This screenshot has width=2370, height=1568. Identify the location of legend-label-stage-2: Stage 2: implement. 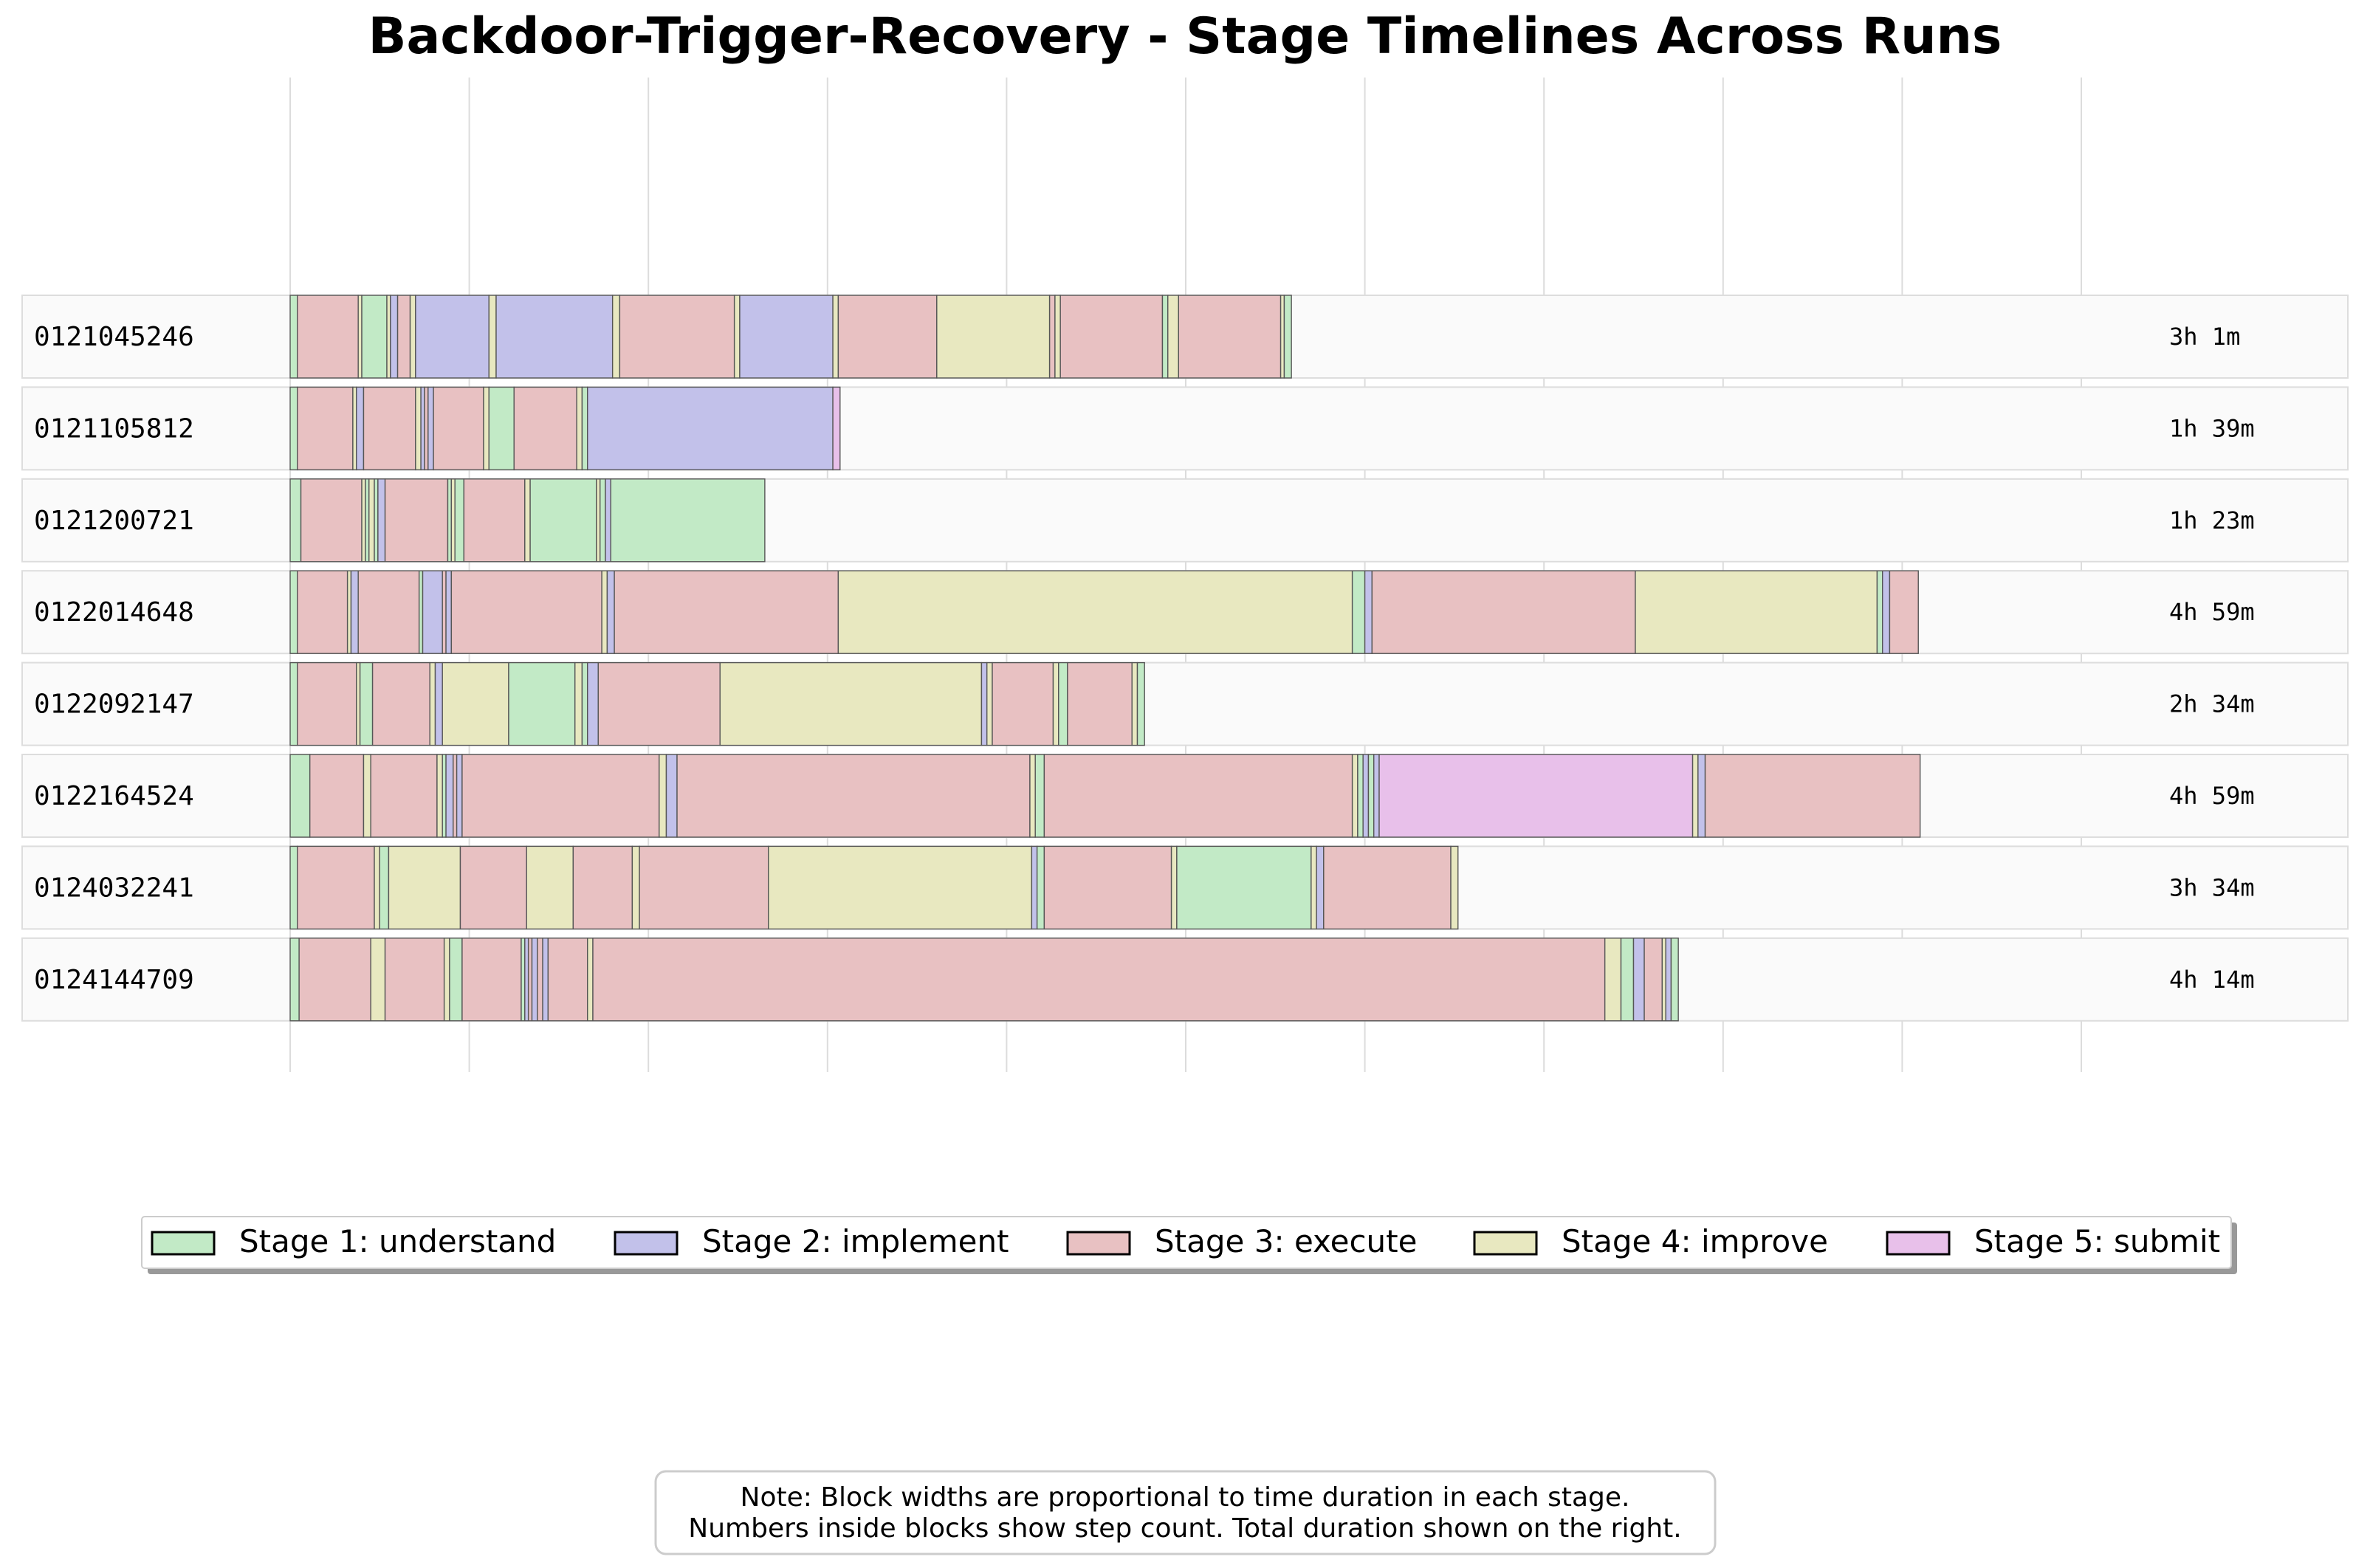
(855, 1241).